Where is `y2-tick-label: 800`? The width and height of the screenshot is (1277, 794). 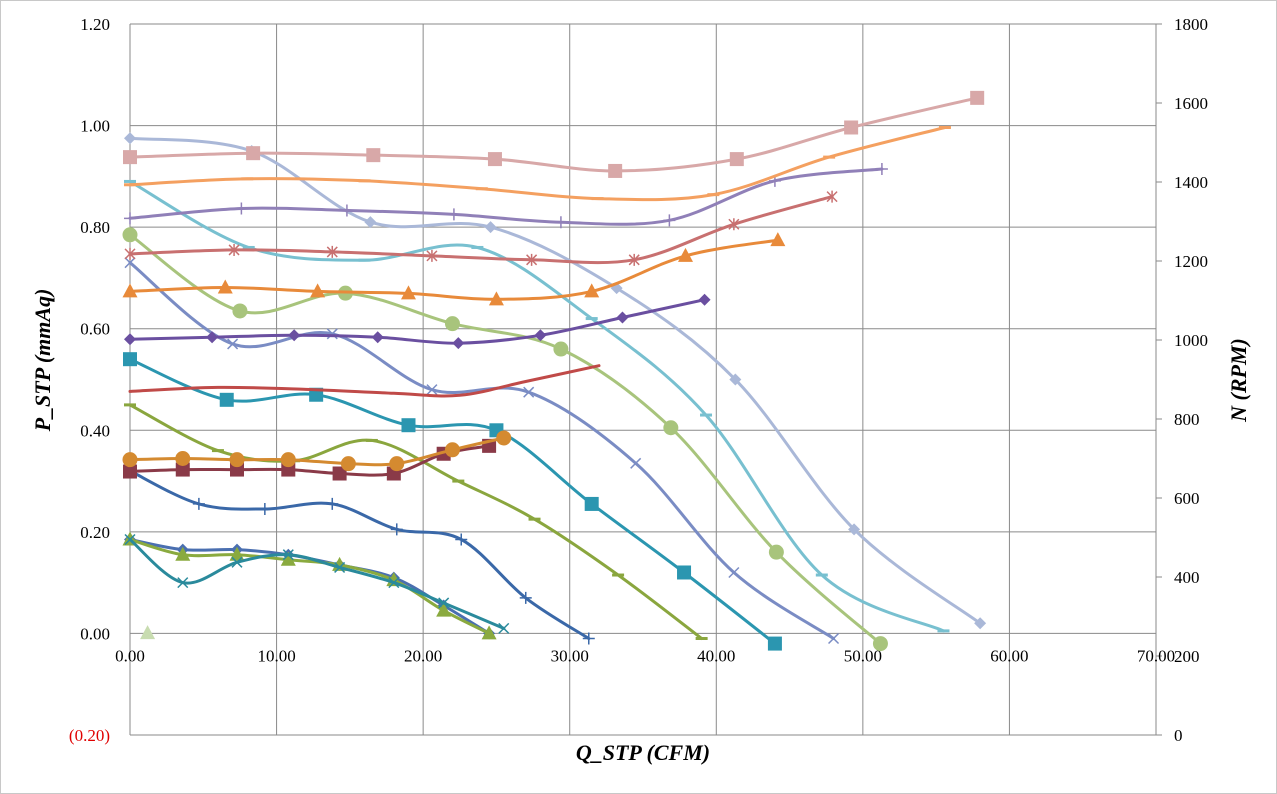
y2-tick-label: 800 is located at coordinates (1187, 419).